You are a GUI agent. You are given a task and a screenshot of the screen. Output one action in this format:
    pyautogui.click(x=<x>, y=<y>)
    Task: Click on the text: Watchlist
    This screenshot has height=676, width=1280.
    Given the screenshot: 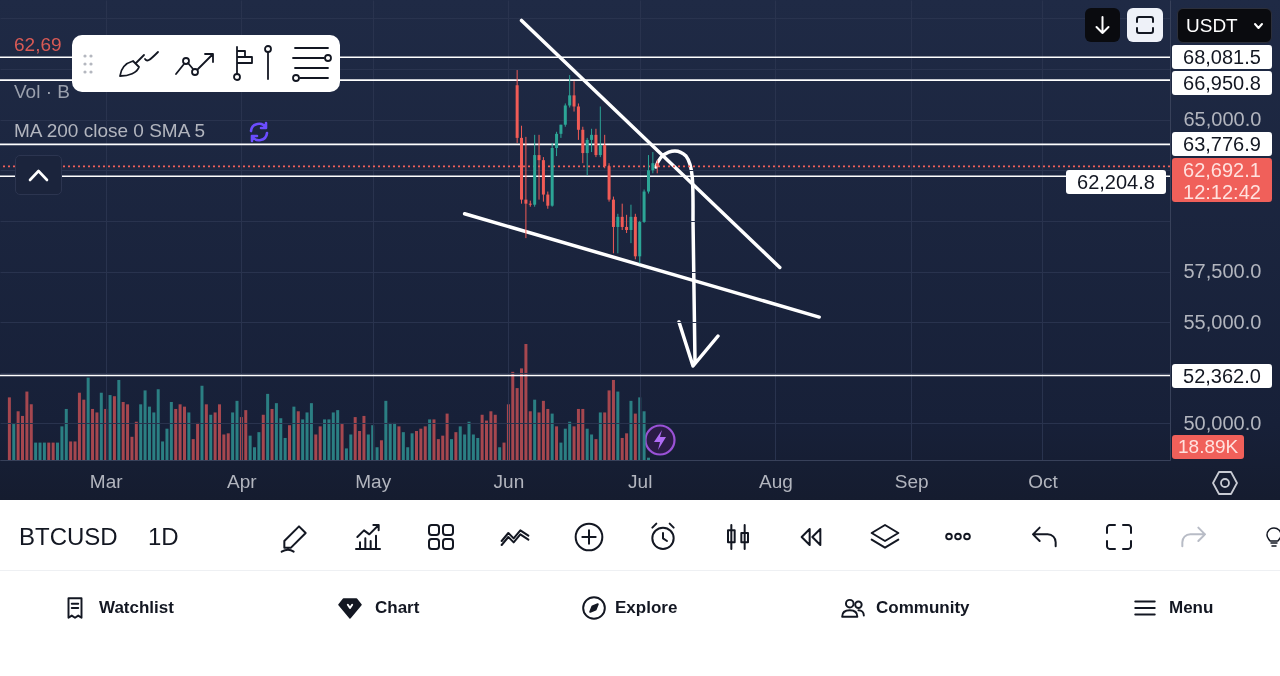 What is the action you would take?
    pyautogui.click(x=136, y=608)
    